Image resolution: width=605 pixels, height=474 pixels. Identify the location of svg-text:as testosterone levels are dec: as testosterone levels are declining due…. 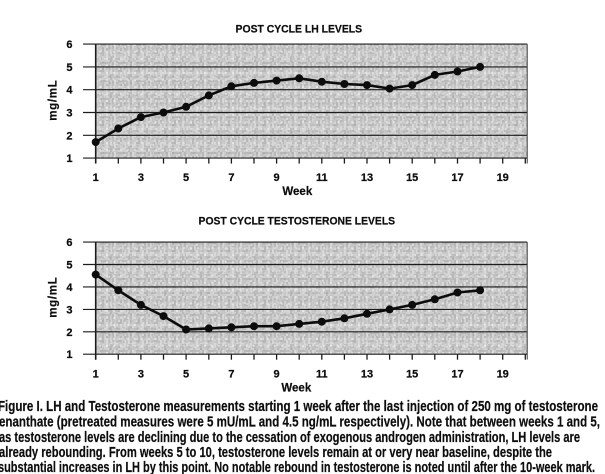
(290, 437).